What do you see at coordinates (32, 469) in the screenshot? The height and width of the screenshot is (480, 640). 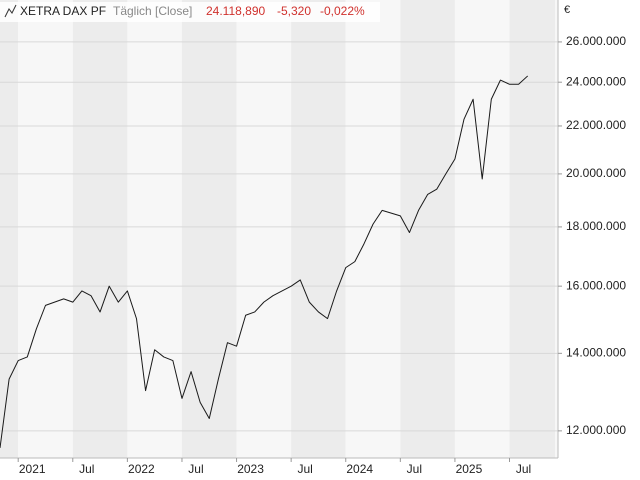 I see `x-tick-label: 2021` at bounding box center [32, 469].